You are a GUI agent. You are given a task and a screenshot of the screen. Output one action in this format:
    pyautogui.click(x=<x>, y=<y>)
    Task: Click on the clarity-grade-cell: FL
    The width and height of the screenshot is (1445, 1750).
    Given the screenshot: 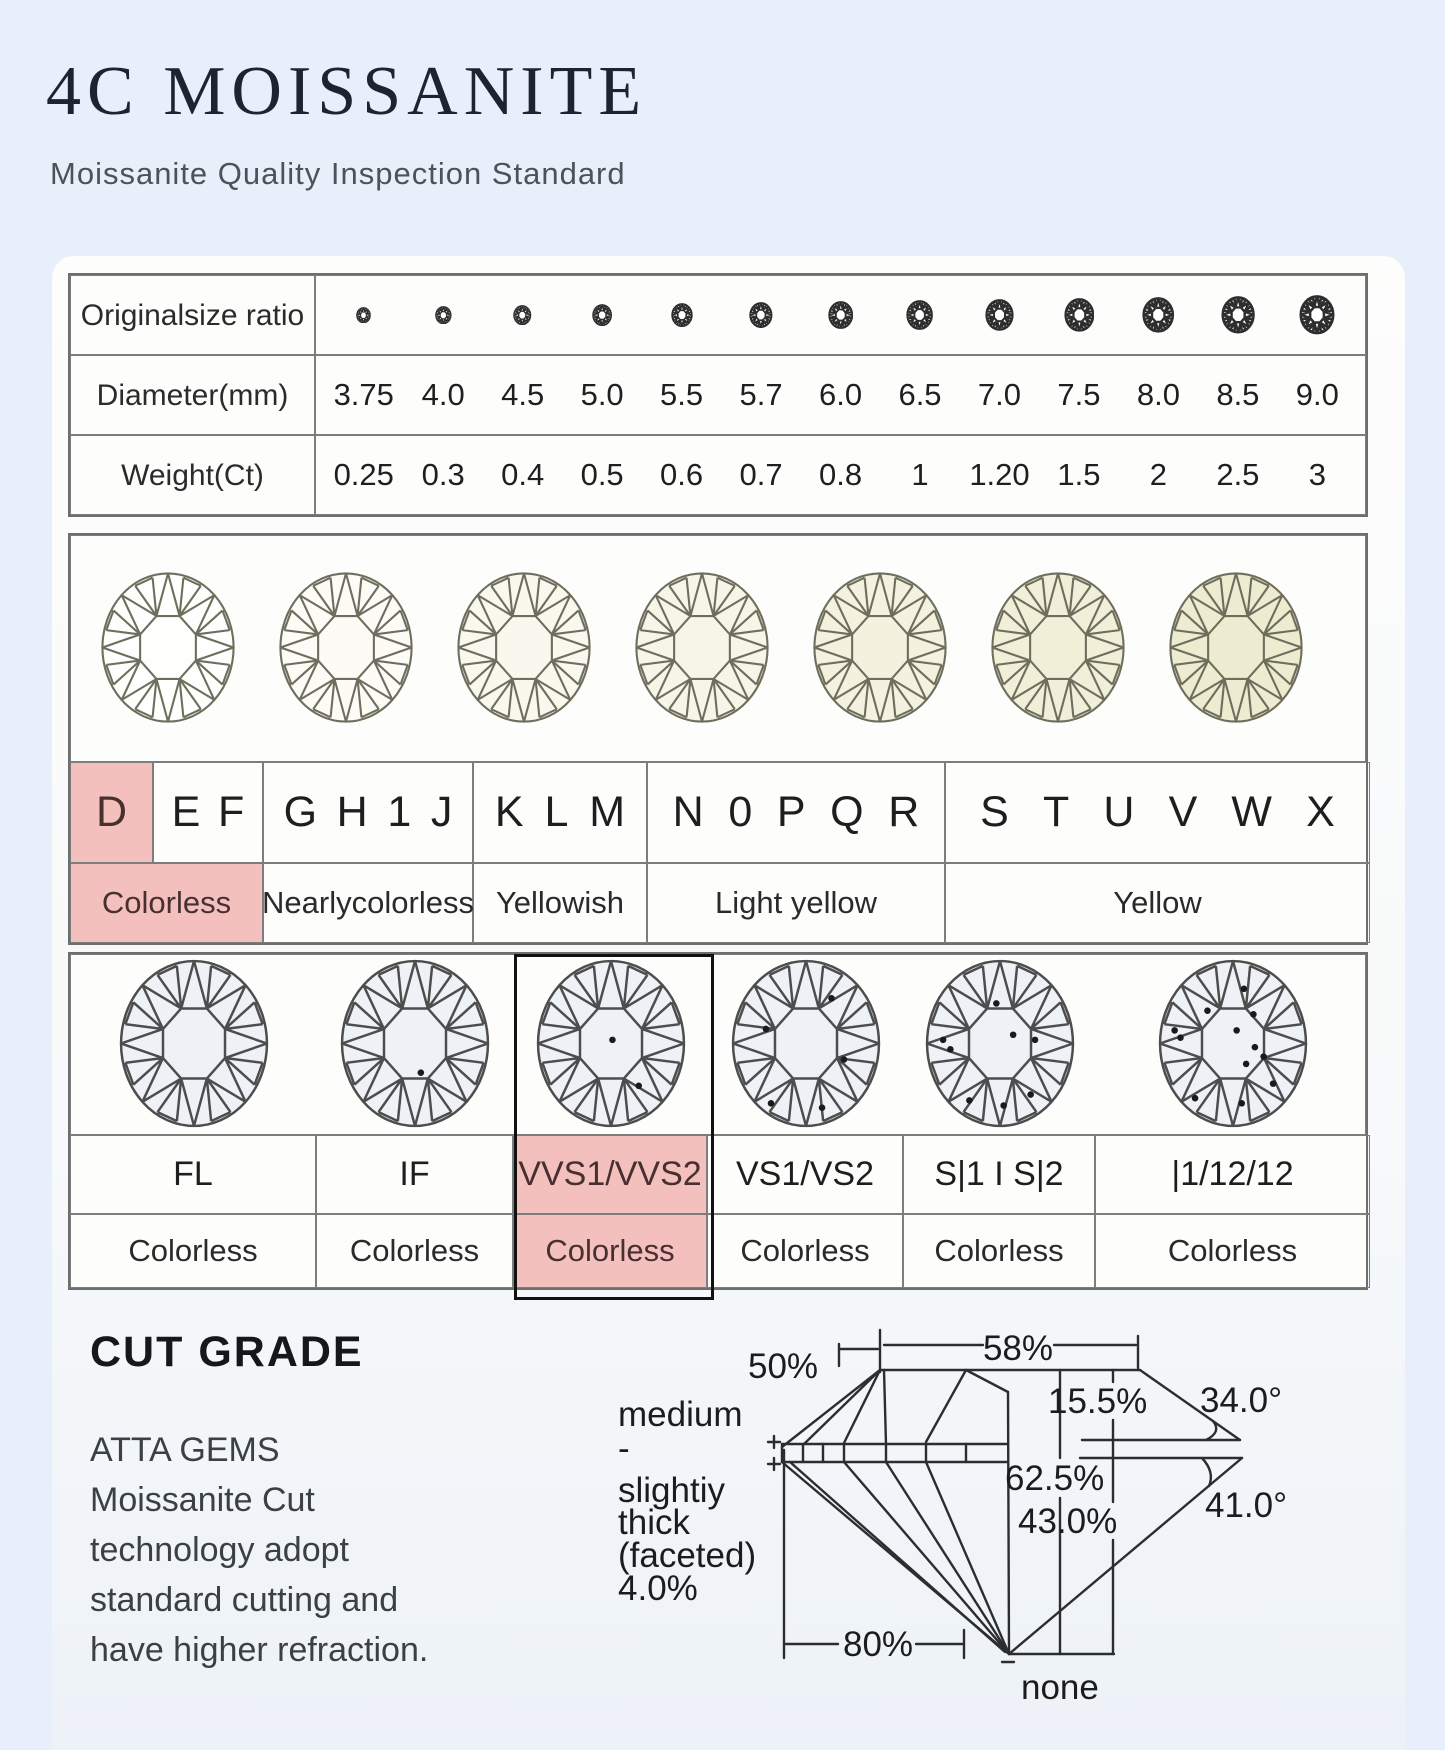 What is the action you would take?
    pyautogui.click(x=193, y=1174)
    